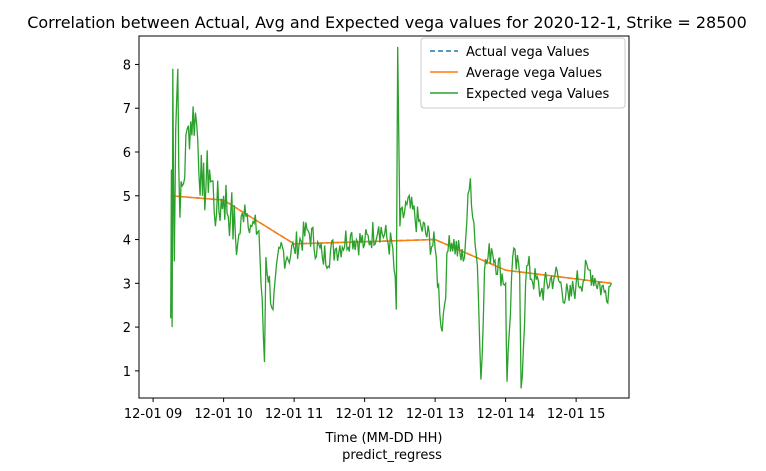 This screenshot has width=766, height=471. What do you see at coordinates (127, 372) in the screenshot?
I see `y-tick-label: 1` at bounding box center [127, 372].